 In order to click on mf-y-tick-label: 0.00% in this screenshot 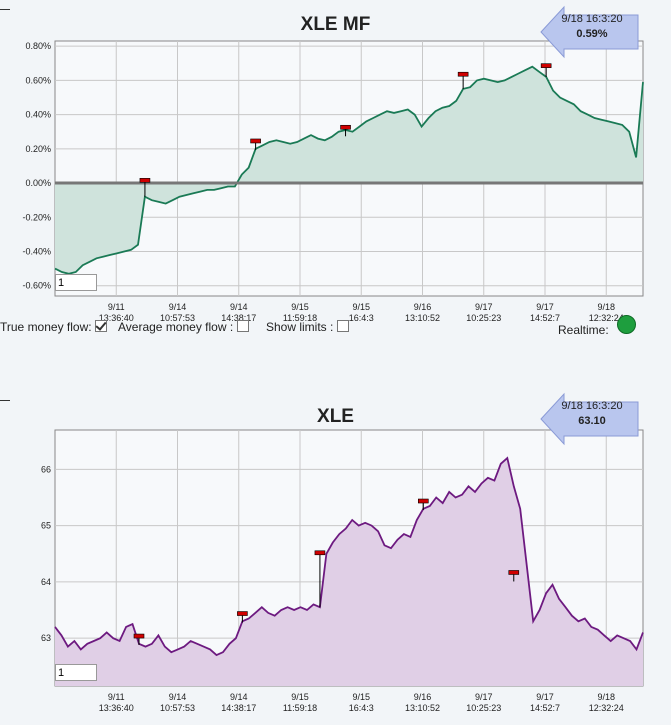, I will do `click(38, 183)`.